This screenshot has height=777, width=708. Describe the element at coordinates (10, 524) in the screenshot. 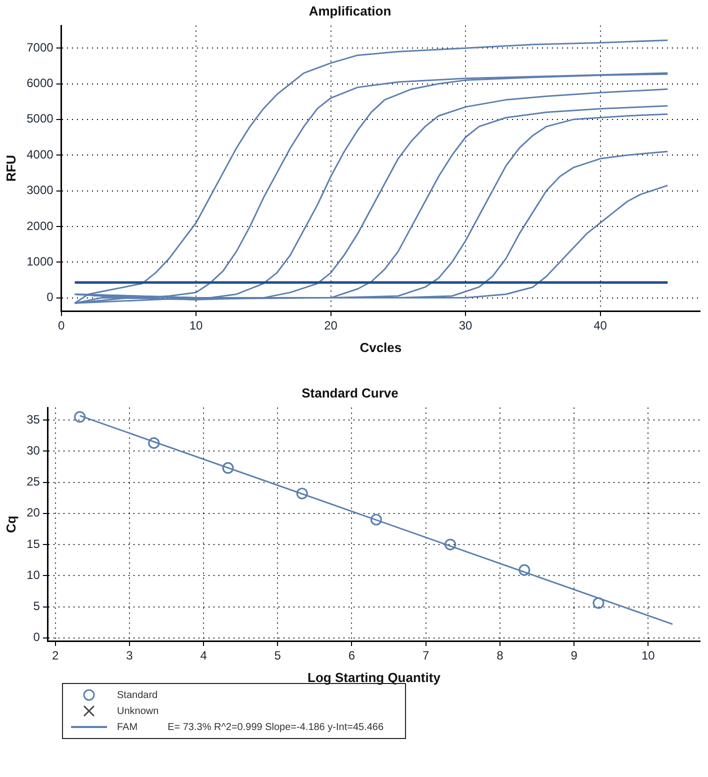

I see `y-axis-title: Cq` at that location.